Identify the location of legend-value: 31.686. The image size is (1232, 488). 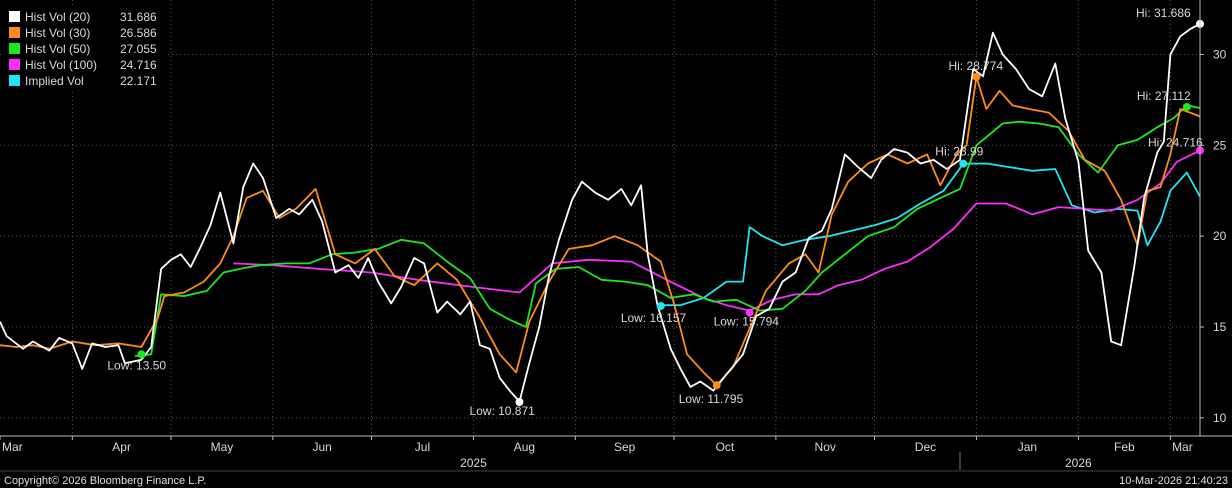
(138, 17).